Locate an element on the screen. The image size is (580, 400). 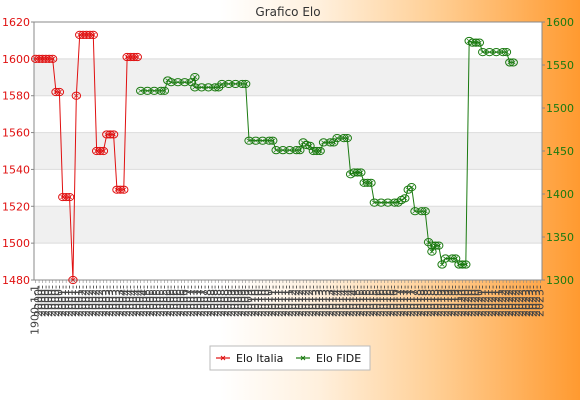
x-tick-label: 2021- is located at coordinates (489, 301).